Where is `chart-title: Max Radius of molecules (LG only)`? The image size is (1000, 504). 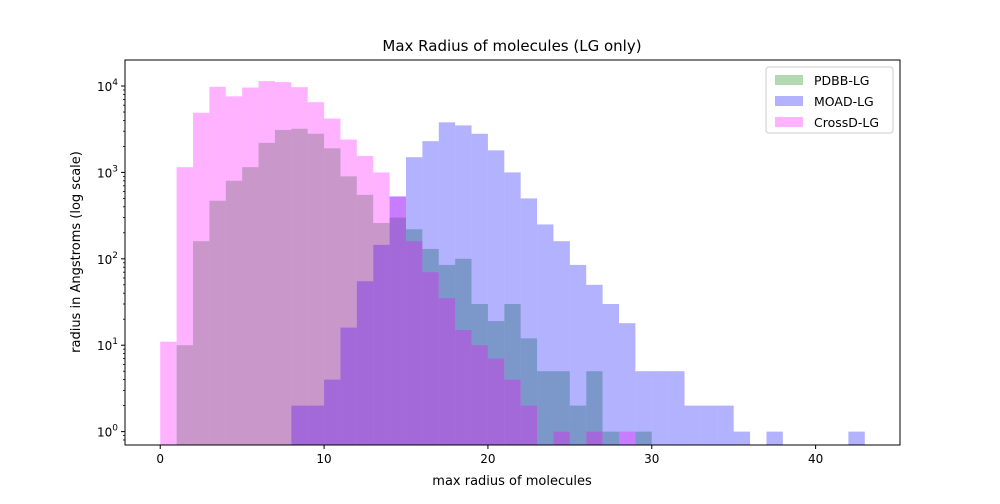
chart-title: Max Radius of molecules (LG only) is located at coordinates (511, 46).